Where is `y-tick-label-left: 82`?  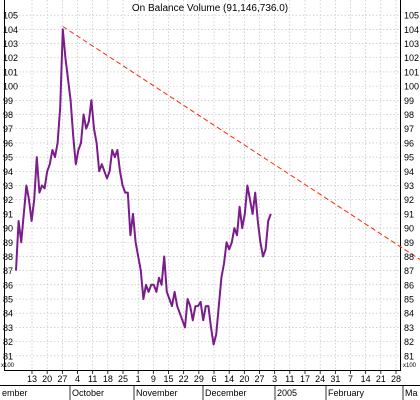
y-tick-label-left: 82 is located at coordinates (8, 342).